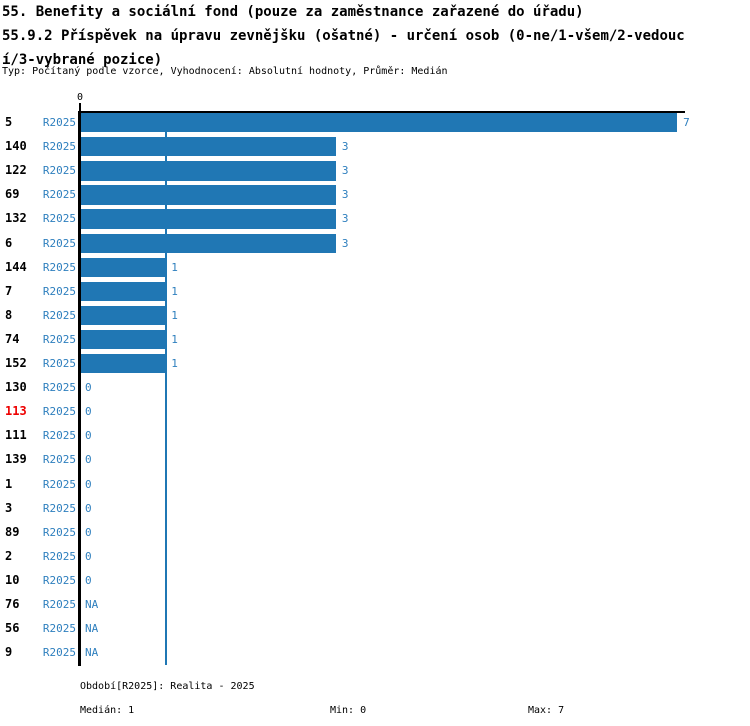 This screenshot has width=750, height=726. What do you see at coordinates (375, 245) in the screenshot?
I see `bar-row: 6 R2025 3` at bounding box center [375, 245].